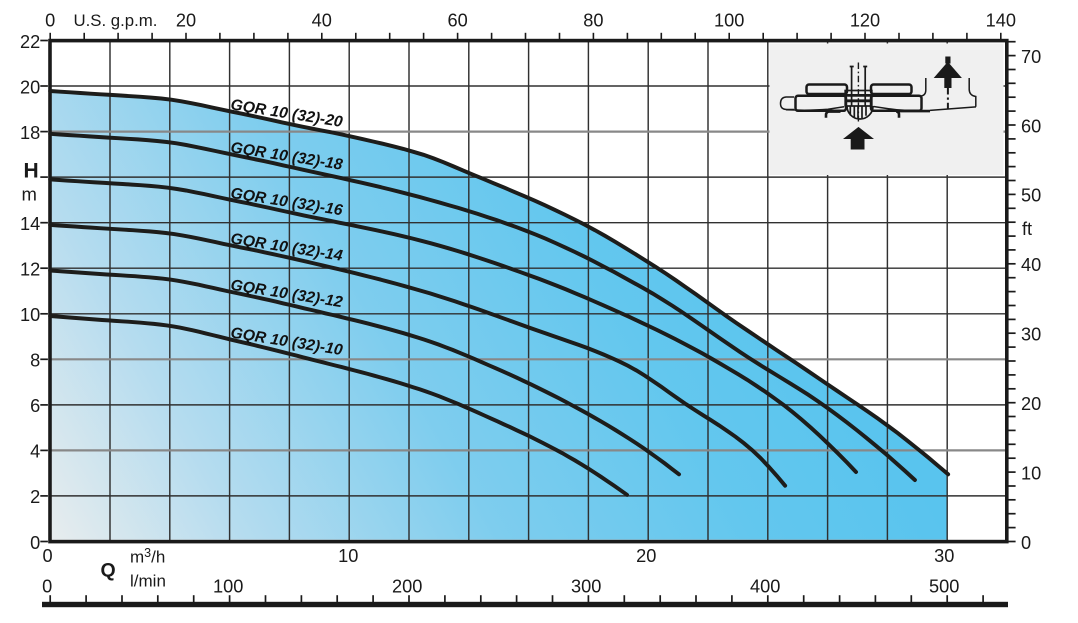  What do you see at coordinates (147, 556) in the screenshot?
I see `svg-text: m3/h` at bounding box center [147, 556].